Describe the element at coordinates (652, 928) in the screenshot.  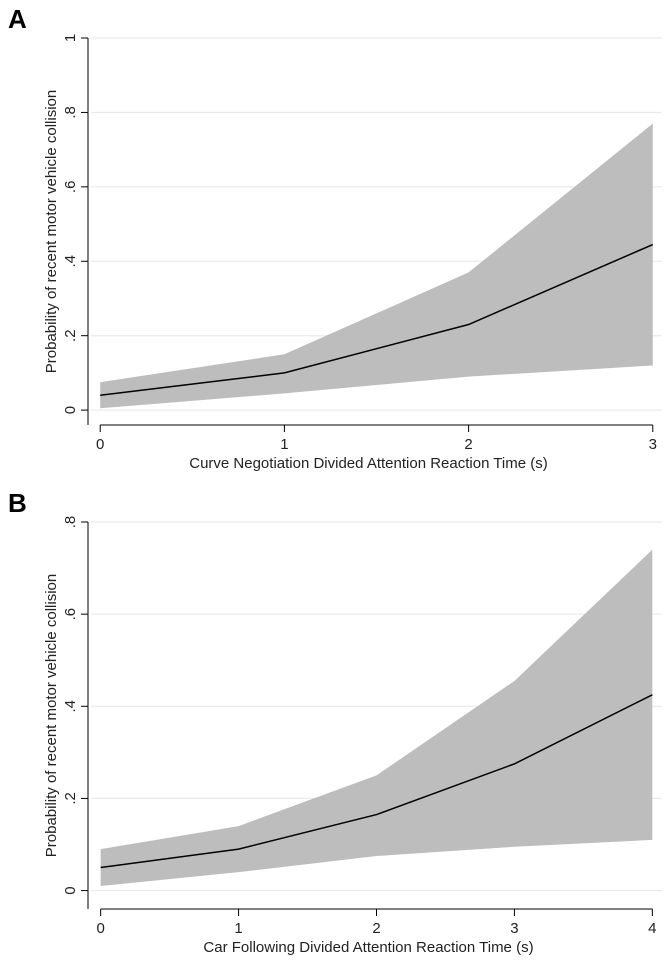
I see `x-tick-label: 4` at that location.